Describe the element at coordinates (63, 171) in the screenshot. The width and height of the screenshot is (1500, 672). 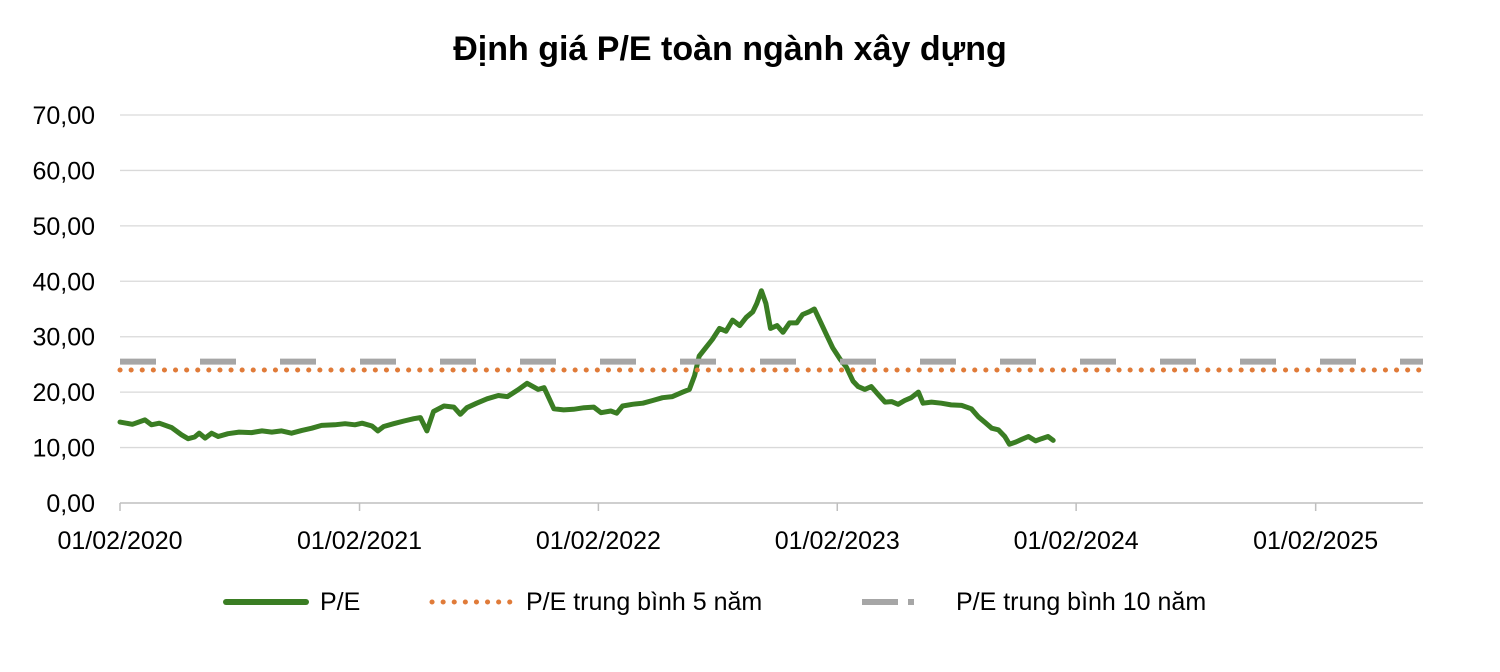
I see `y-tick-label: 60,00` at that location.